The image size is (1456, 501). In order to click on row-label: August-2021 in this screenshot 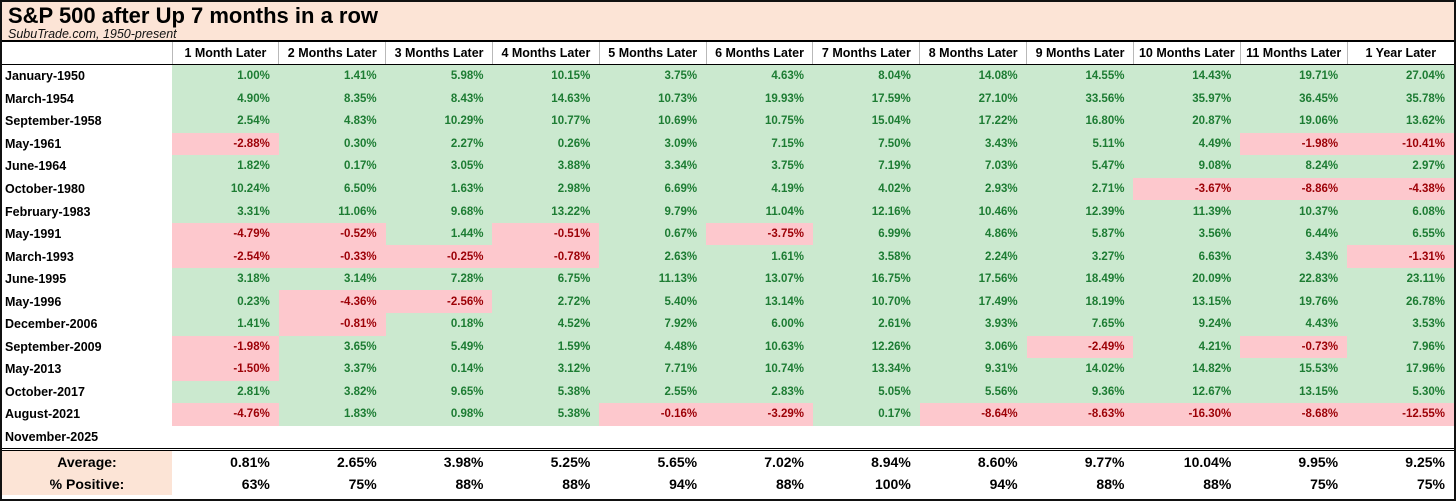, I will do `click(87, 414)`.